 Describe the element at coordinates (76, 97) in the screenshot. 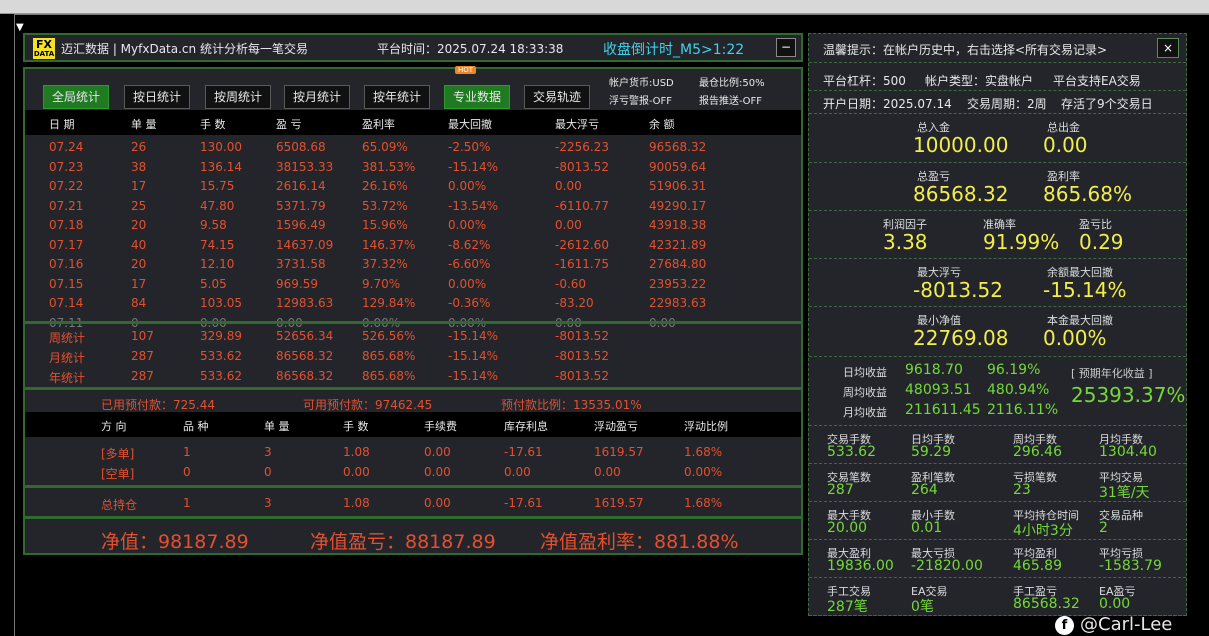

I see `tab-0-button: 全局统计` at that location.